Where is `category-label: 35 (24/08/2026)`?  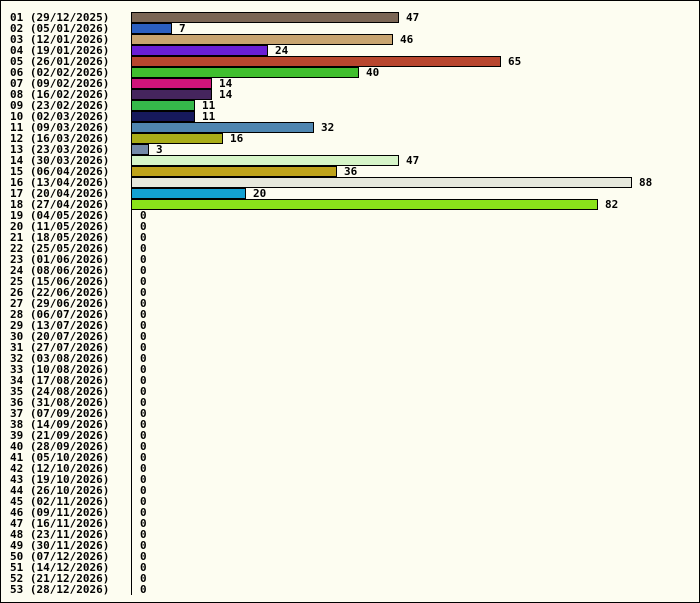
category-label: 35 (24/08/2026) is located at coordinates (59, 391).